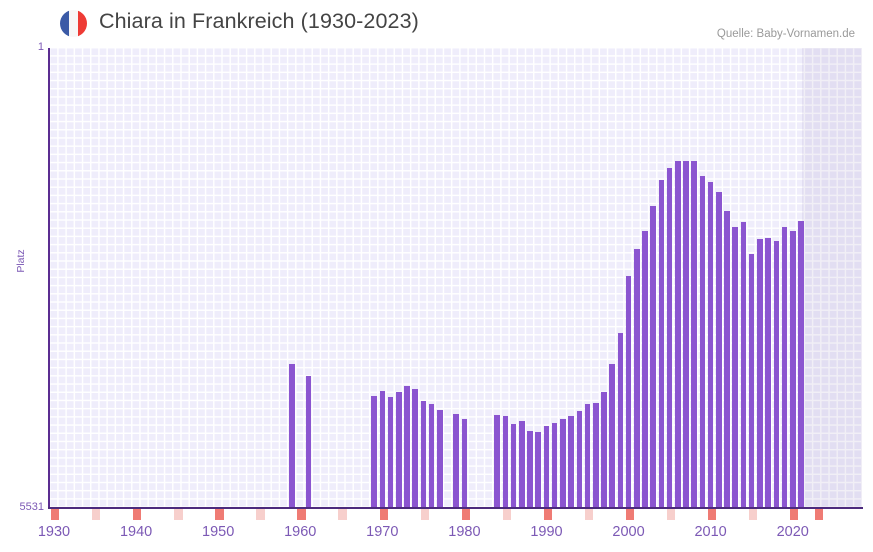  What do you see at coordinates (49, 278) in the screenshot?
I see `y-axis-line` at bounding box center [49, 278].